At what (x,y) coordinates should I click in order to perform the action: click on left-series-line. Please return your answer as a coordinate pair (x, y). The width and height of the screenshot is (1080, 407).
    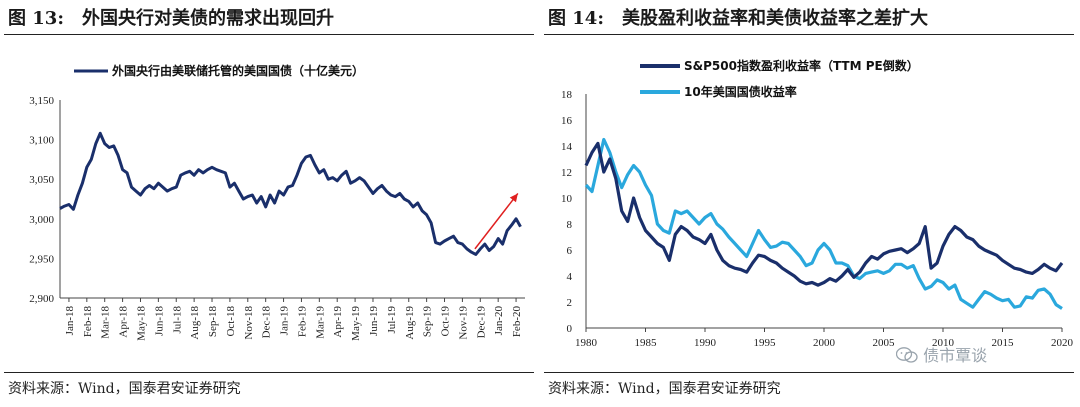
    Looking at the image, I should click on (290, 193).